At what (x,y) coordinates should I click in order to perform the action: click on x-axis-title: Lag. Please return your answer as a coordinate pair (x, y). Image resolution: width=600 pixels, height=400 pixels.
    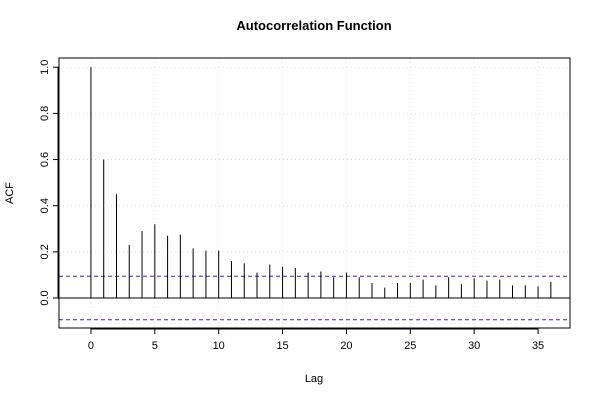
    Looking at the image, I should click on (314, 379).